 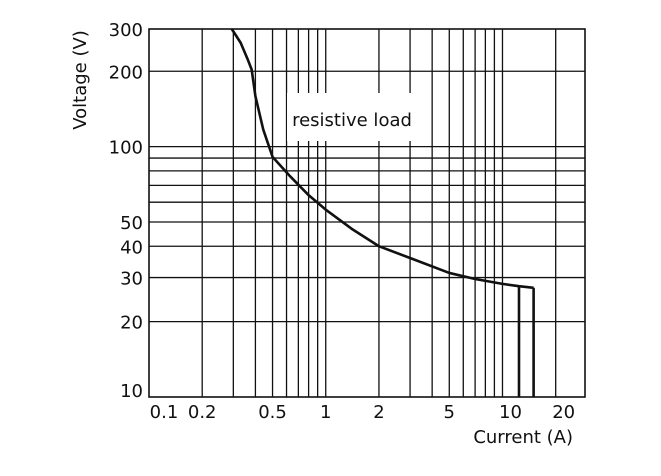 I want to click on y-tick-label: 20, so click(x=131, y=323).